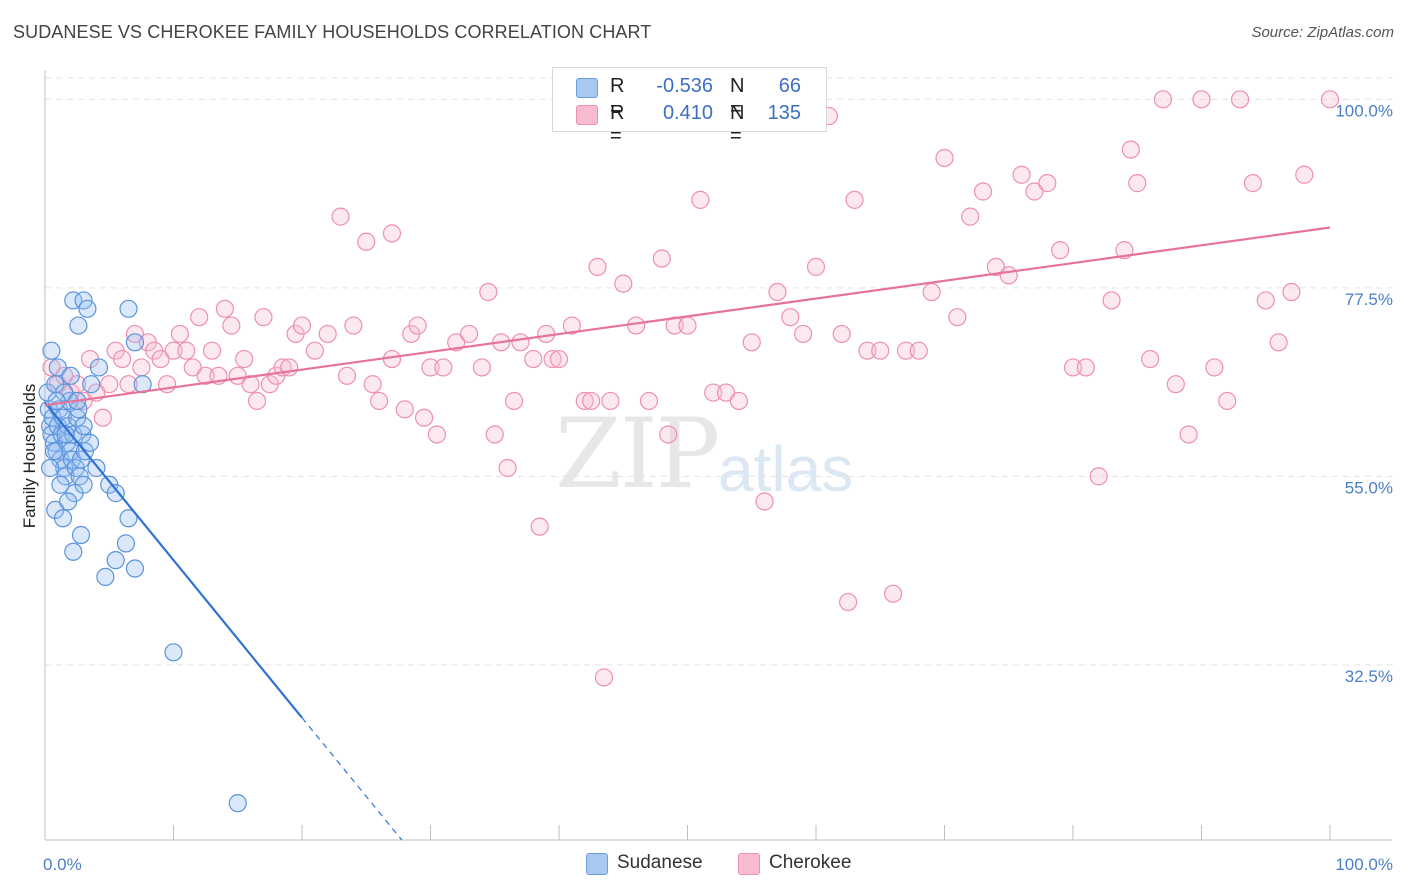  Describe the element at coordinates (689, 107) in the screenshot. I see `correlation-legend: R = -0.536 N = 66 R = 0.410 N = 135` at that location.